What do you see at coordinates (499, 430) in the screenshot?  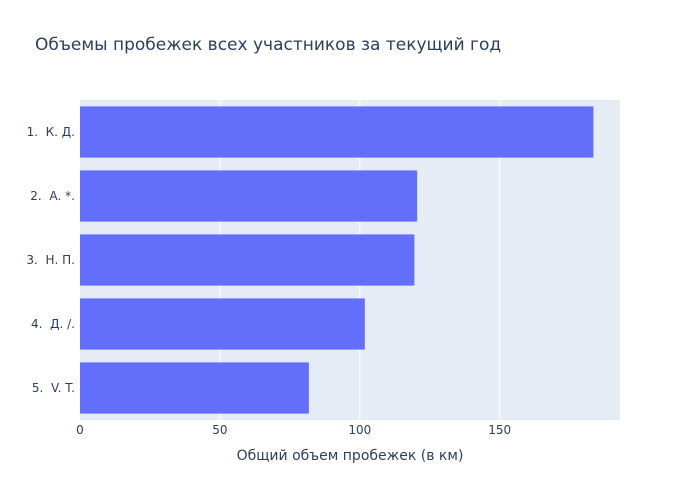 I see `x-tick-label: 150` at bounding box center [499, 430].